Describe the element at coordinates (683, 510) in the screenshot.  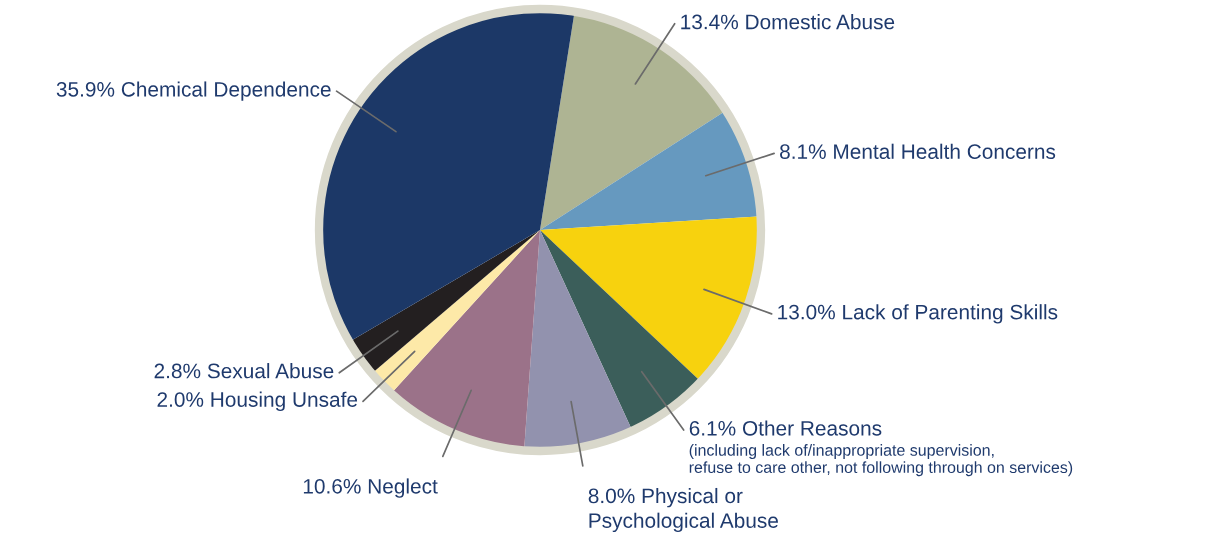
I see `slice-label: 8.0% Physical or Psychological Abuse` at that location.